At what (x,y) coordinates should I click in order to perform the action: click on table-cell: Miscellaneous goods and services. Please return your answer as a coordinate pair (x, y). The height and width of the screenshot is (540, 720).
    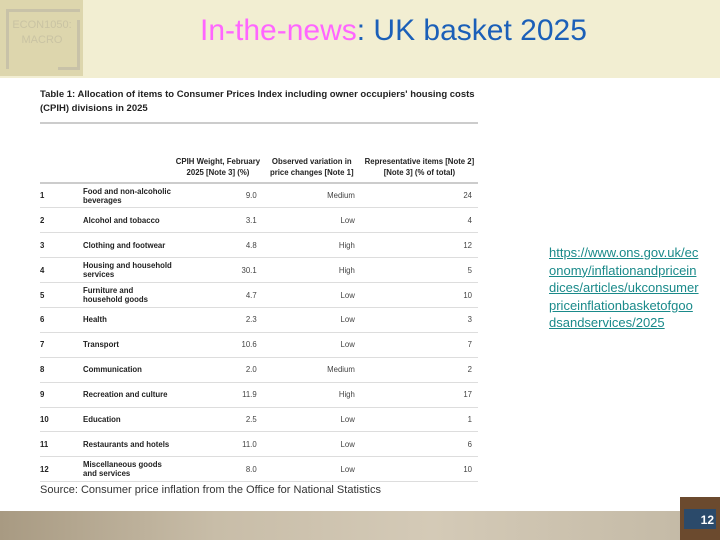
    Looking at the image, I should click on (128, 469).